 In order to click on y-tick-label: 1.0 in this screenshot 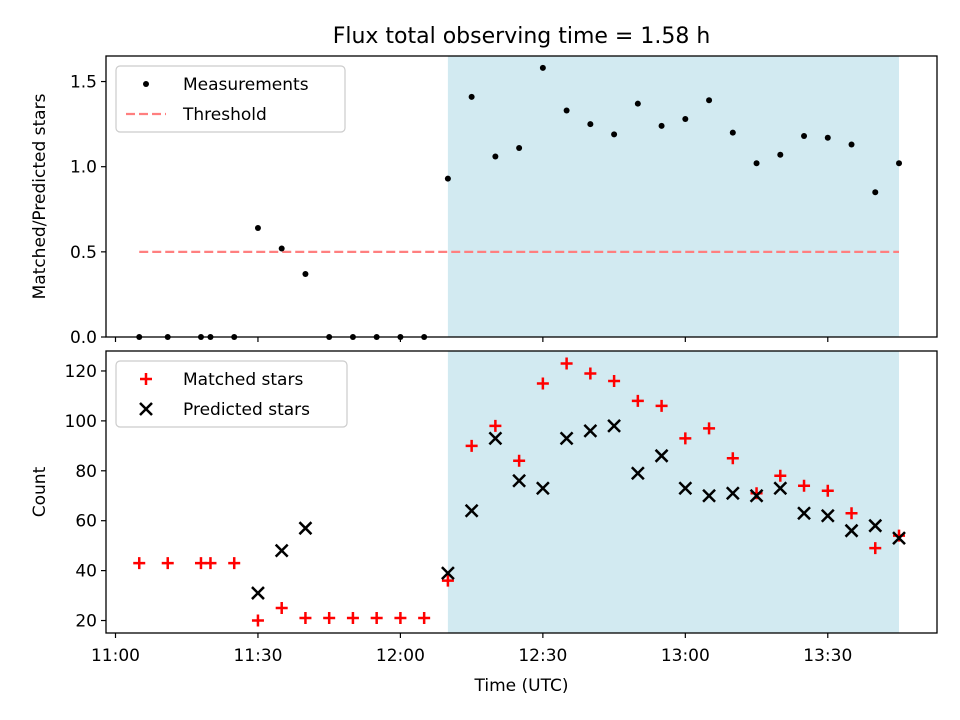, I will do `click(83, 168)`.